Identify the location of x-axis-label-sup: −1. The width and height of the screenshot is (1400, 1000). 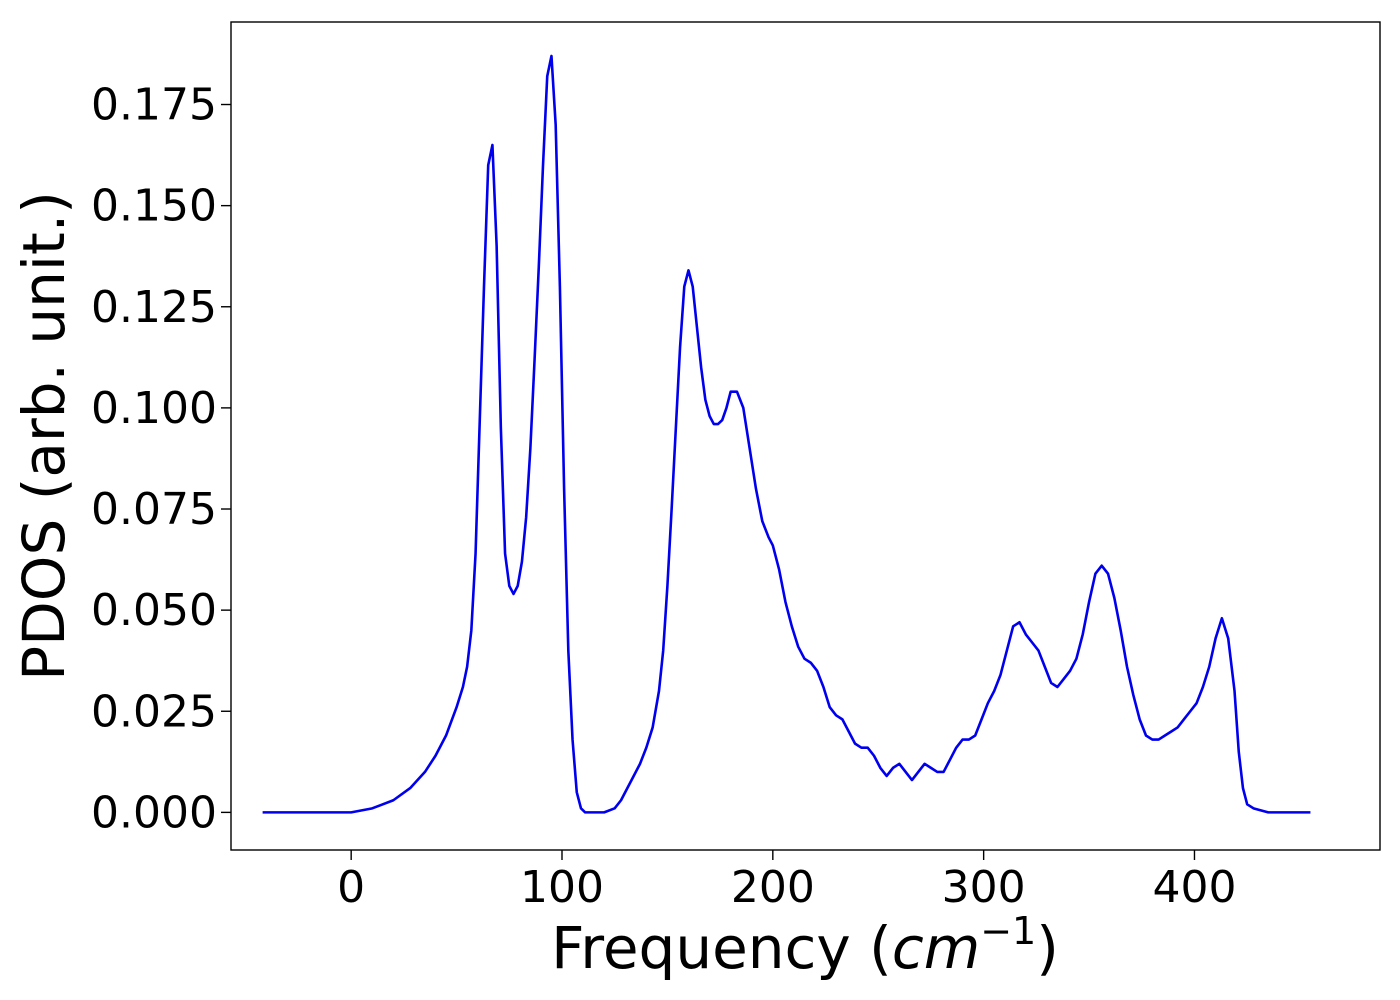
(1008, 931).